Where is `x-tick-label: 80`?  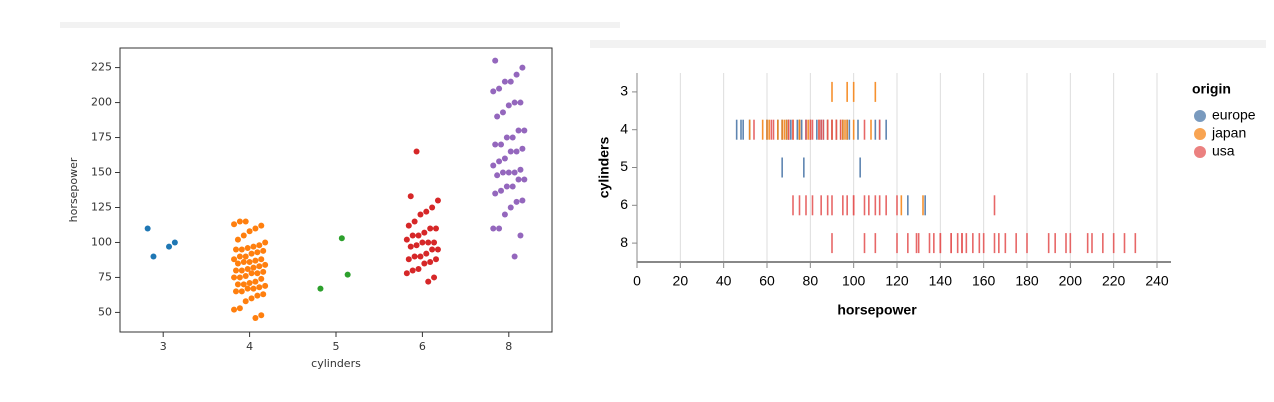
x-tick-label: 80 is located at coordinates (811, 281).